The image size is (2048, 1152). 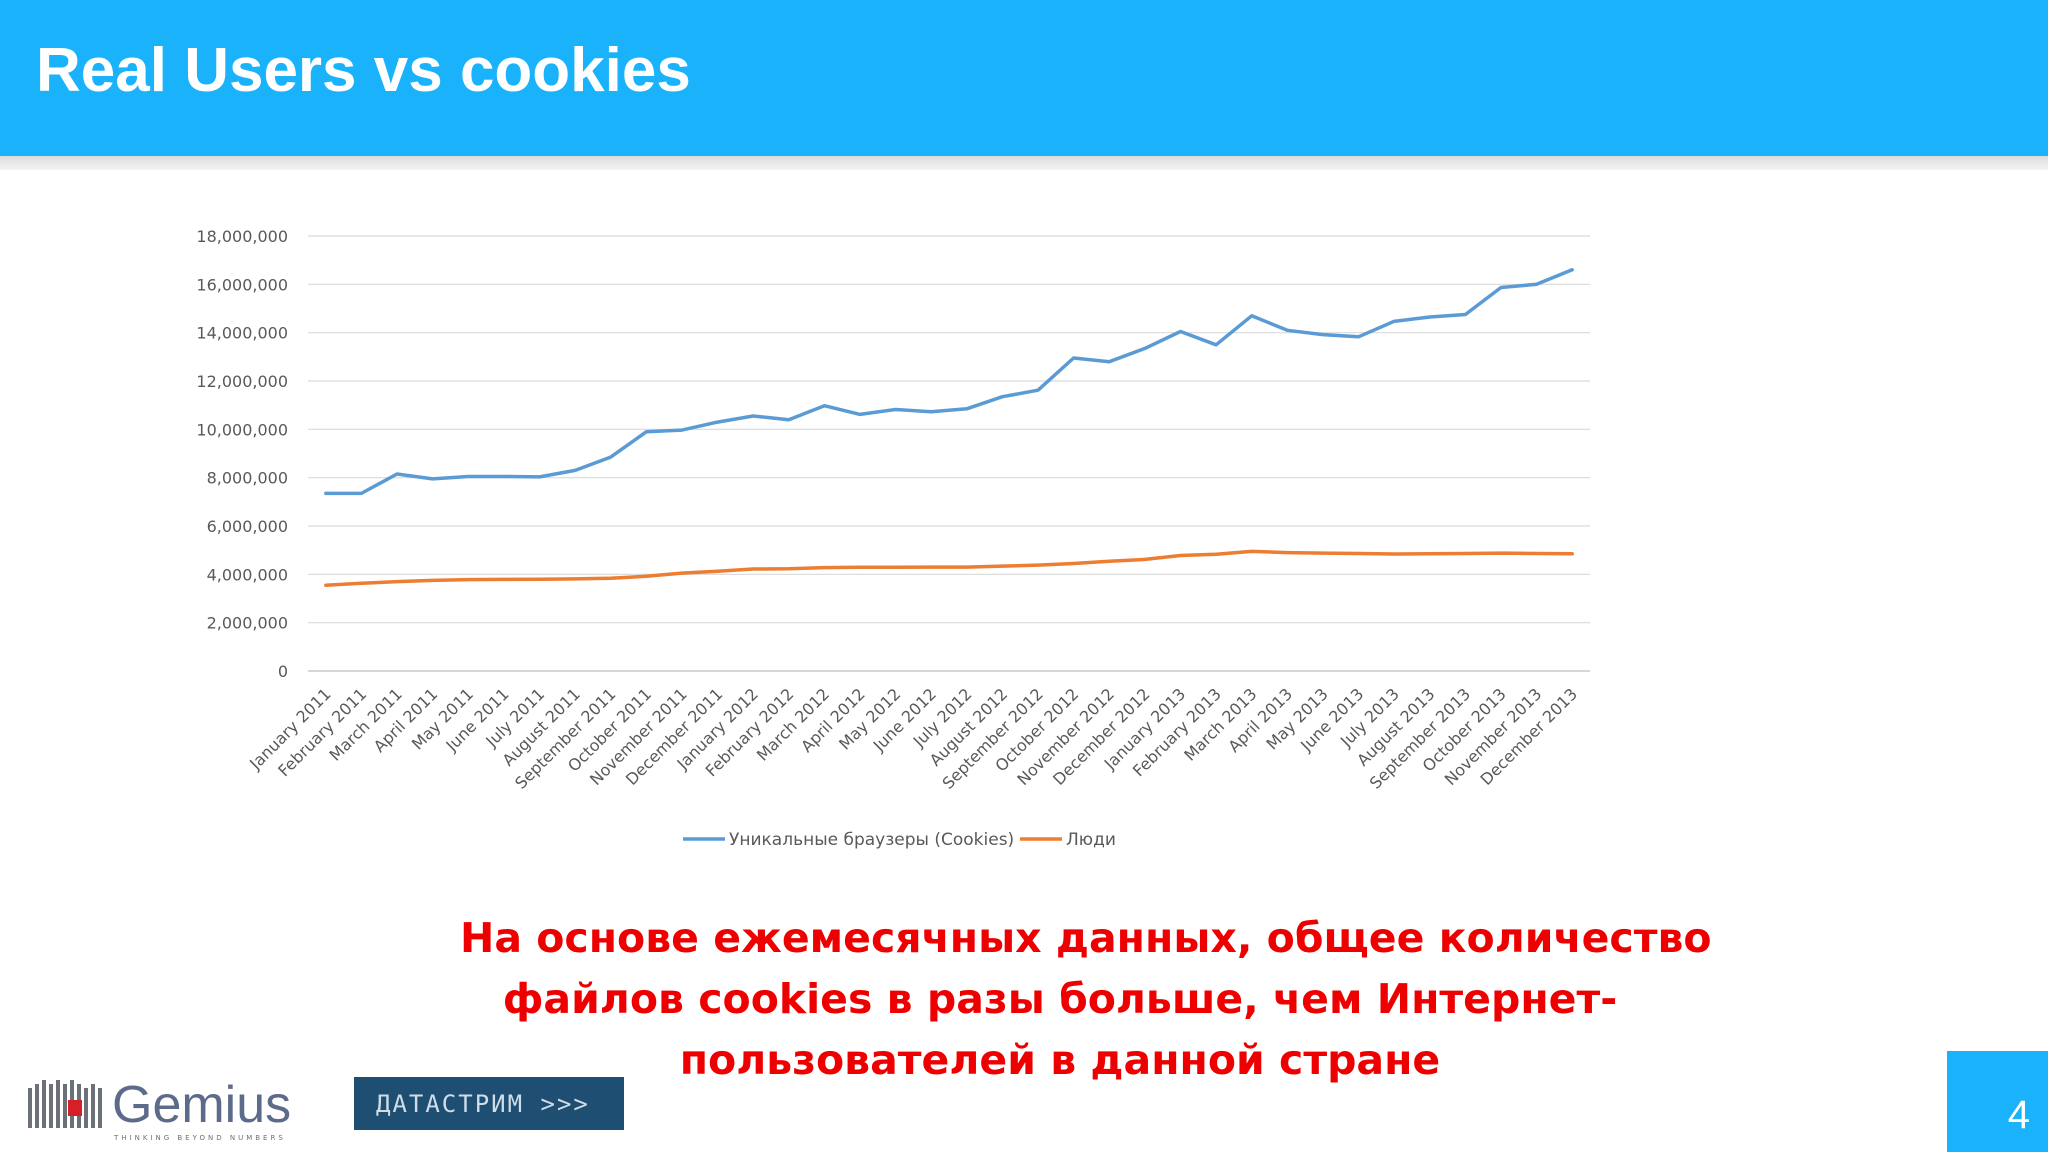 What do you see at coordinates (201, 1105) in the screenshot?
I see `gemius-logo-text: Gemius` at bounding box center [201, 1105].